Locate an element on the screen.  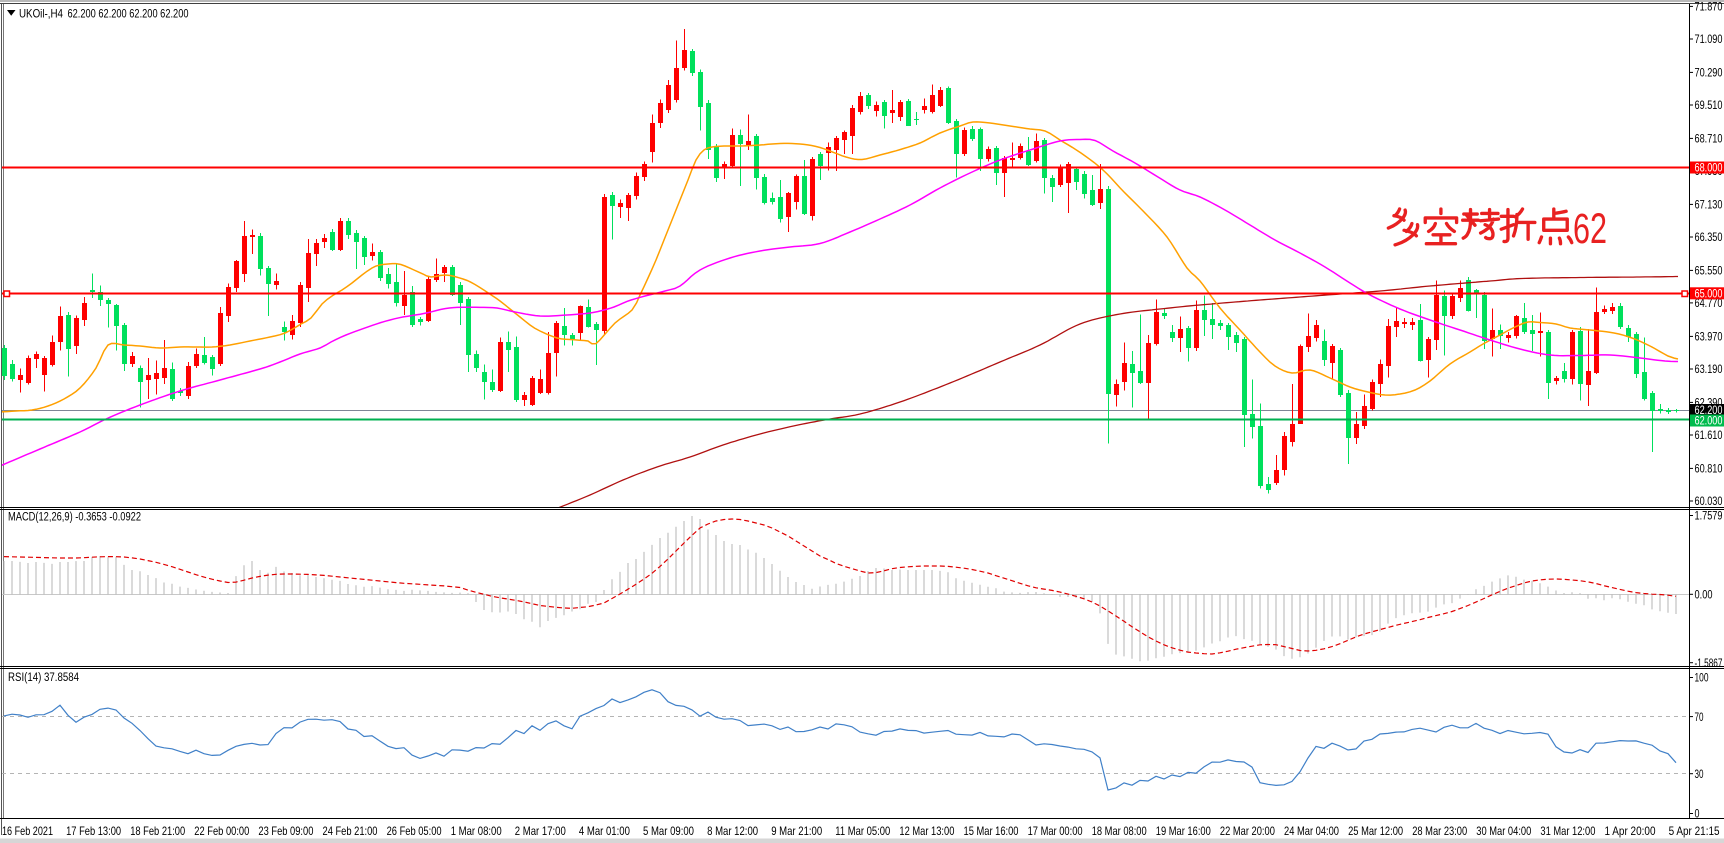
svg-text: 67.130 is located at coordinates (1709, 206).